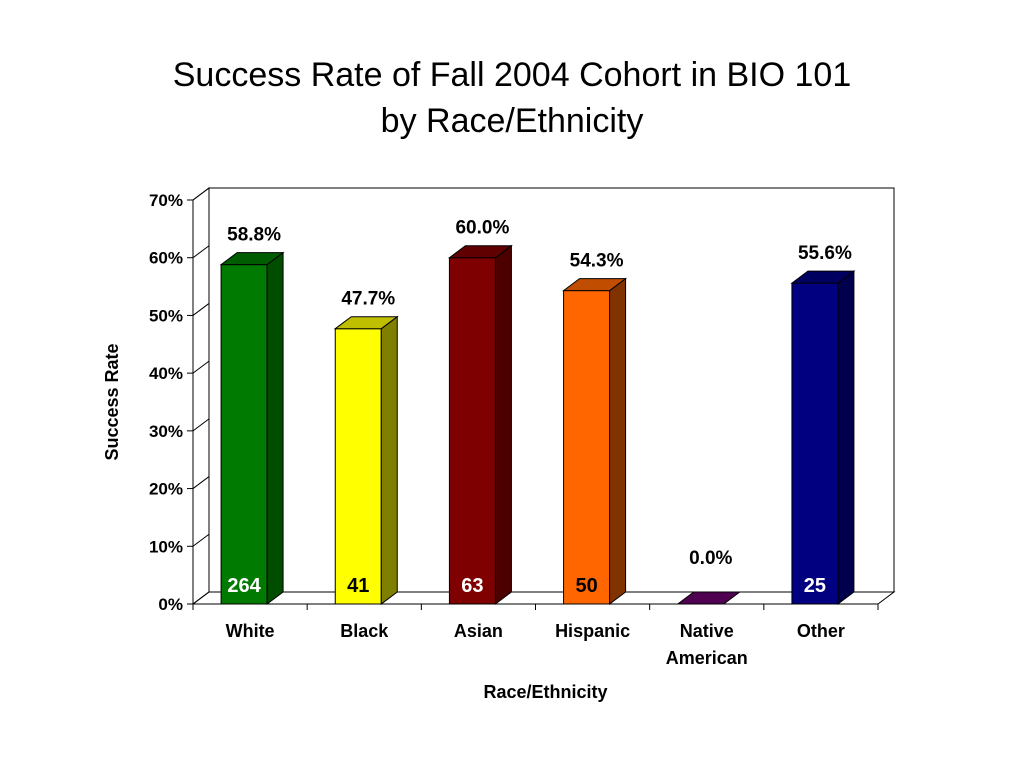 This screenshot has height=768, width=1024. What do you see at coordinates (358, 586) in the screenshot?
I see `count-label: 41` at bounding box center [358, 586].